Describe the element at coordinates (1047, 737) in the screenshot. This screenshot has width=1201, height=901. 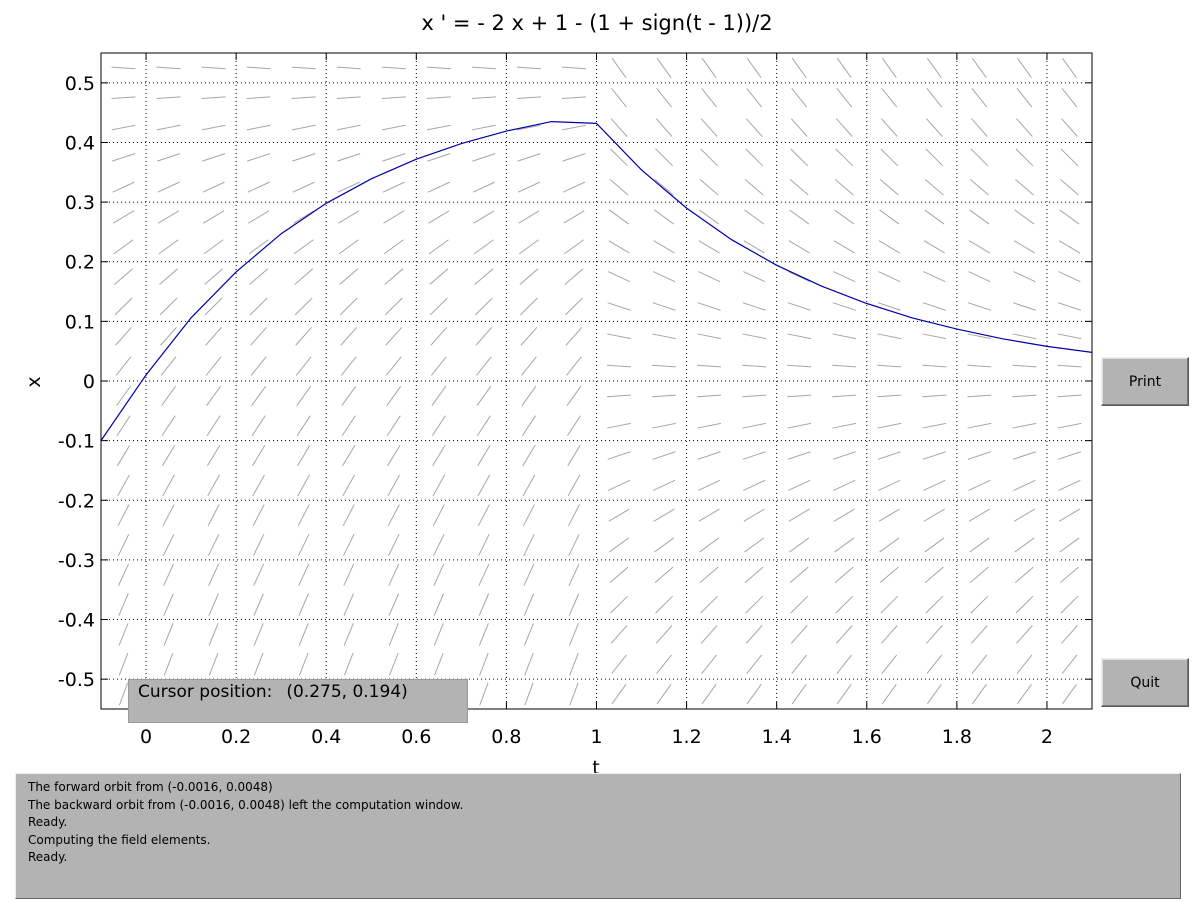
I see `x-tick-label: 2` at that location.